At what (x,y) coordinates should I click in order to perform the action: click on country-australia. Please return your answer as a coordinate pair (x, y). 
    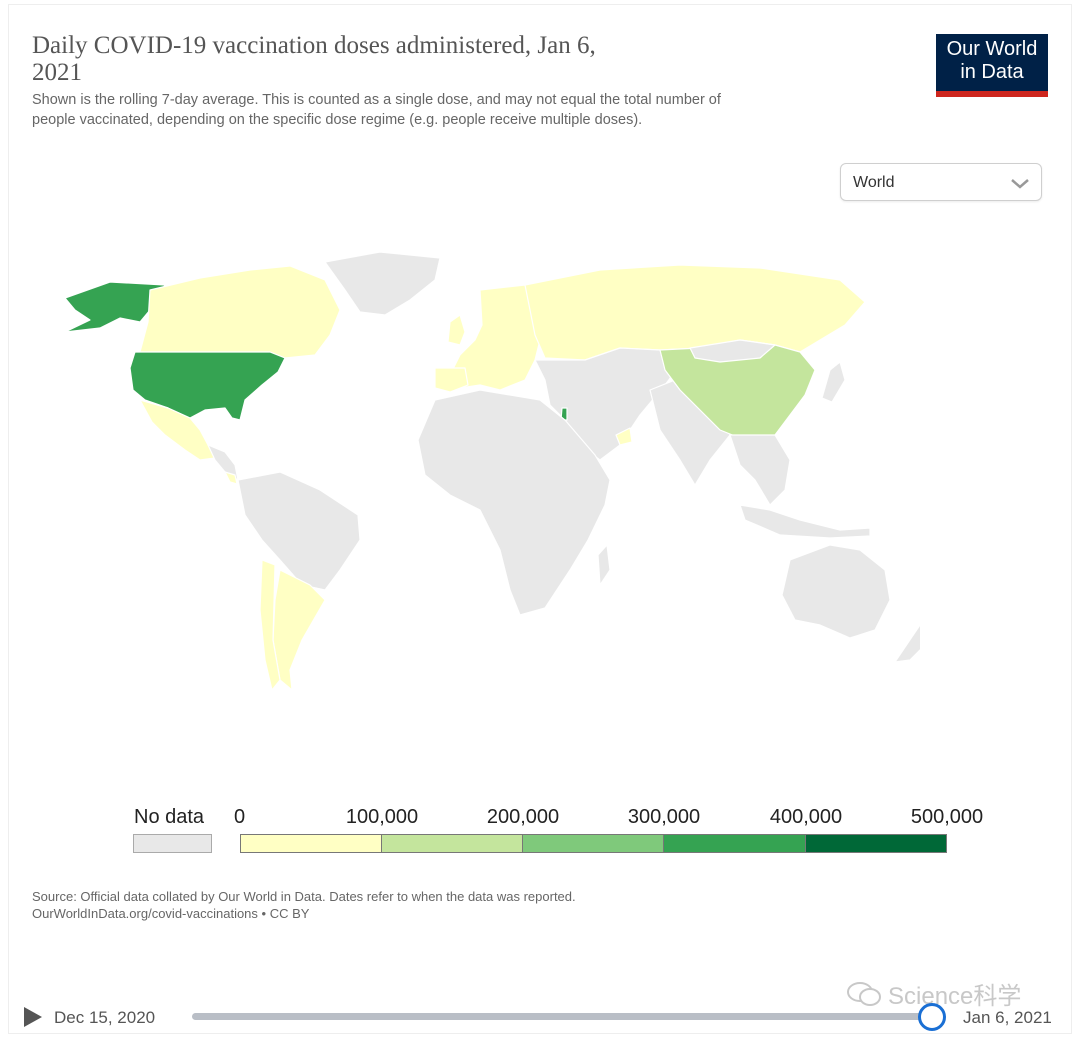
    Looking at the image, I should click on (836, 591).